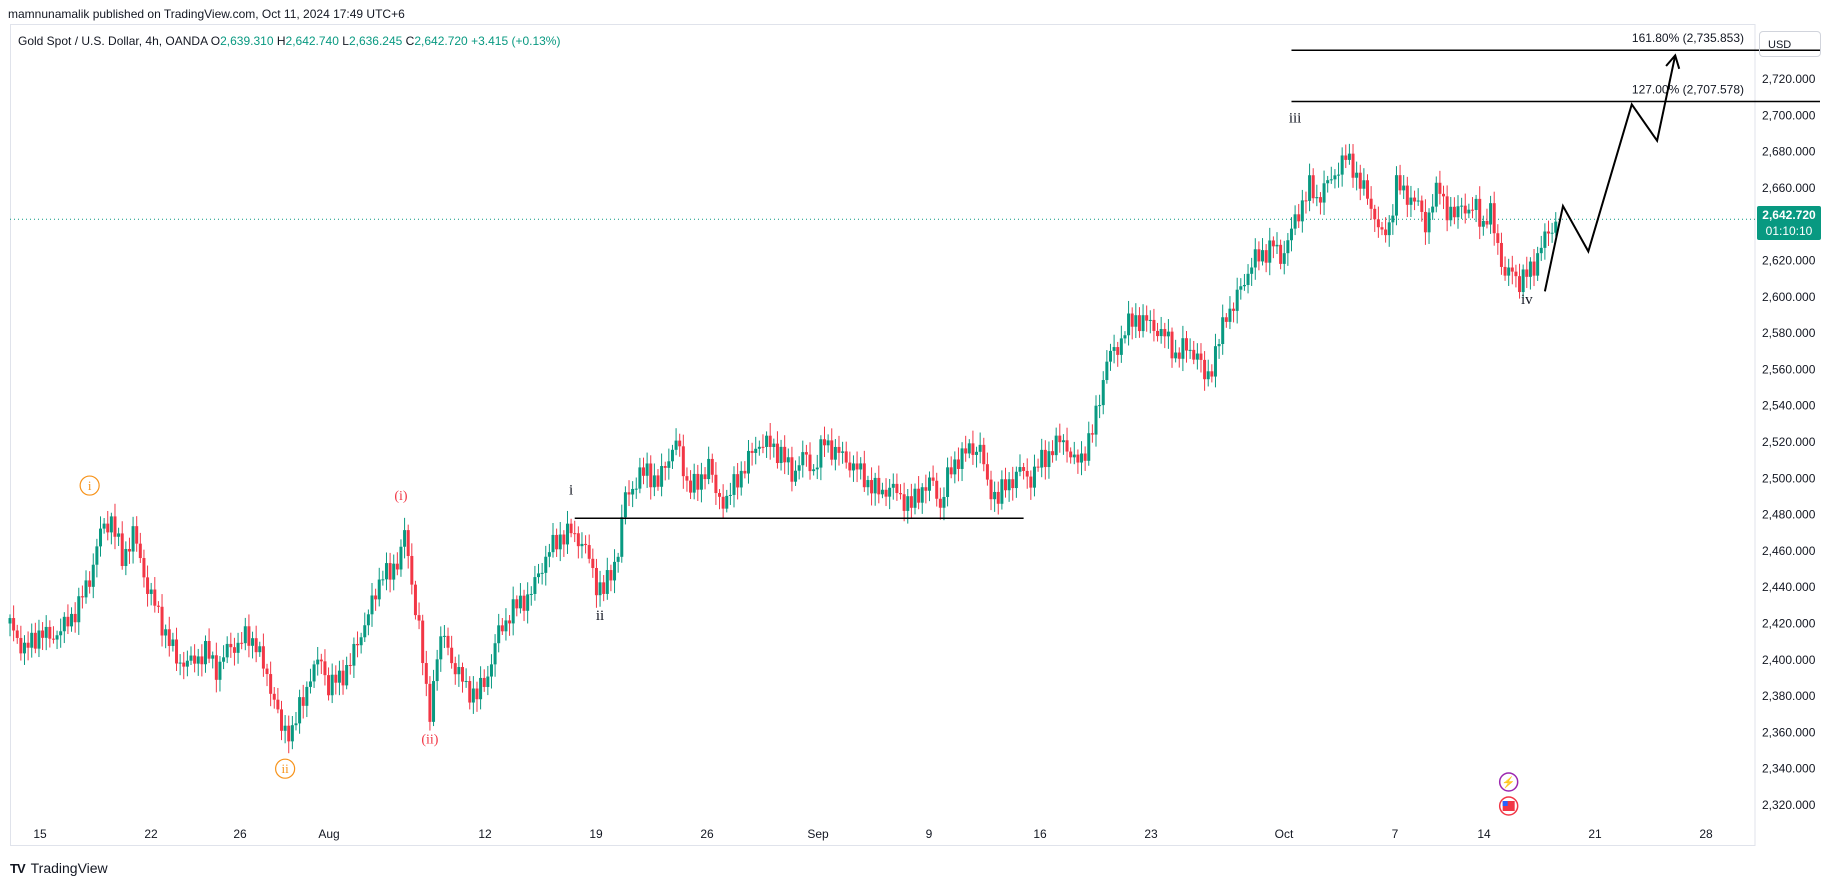 Image resolution: width=1835 pixels, height=883 pixels. What do you see at coordinates (429, 739) in the screenshot?
I see `wave-label: (ii)` at bounding box center [429, 739].